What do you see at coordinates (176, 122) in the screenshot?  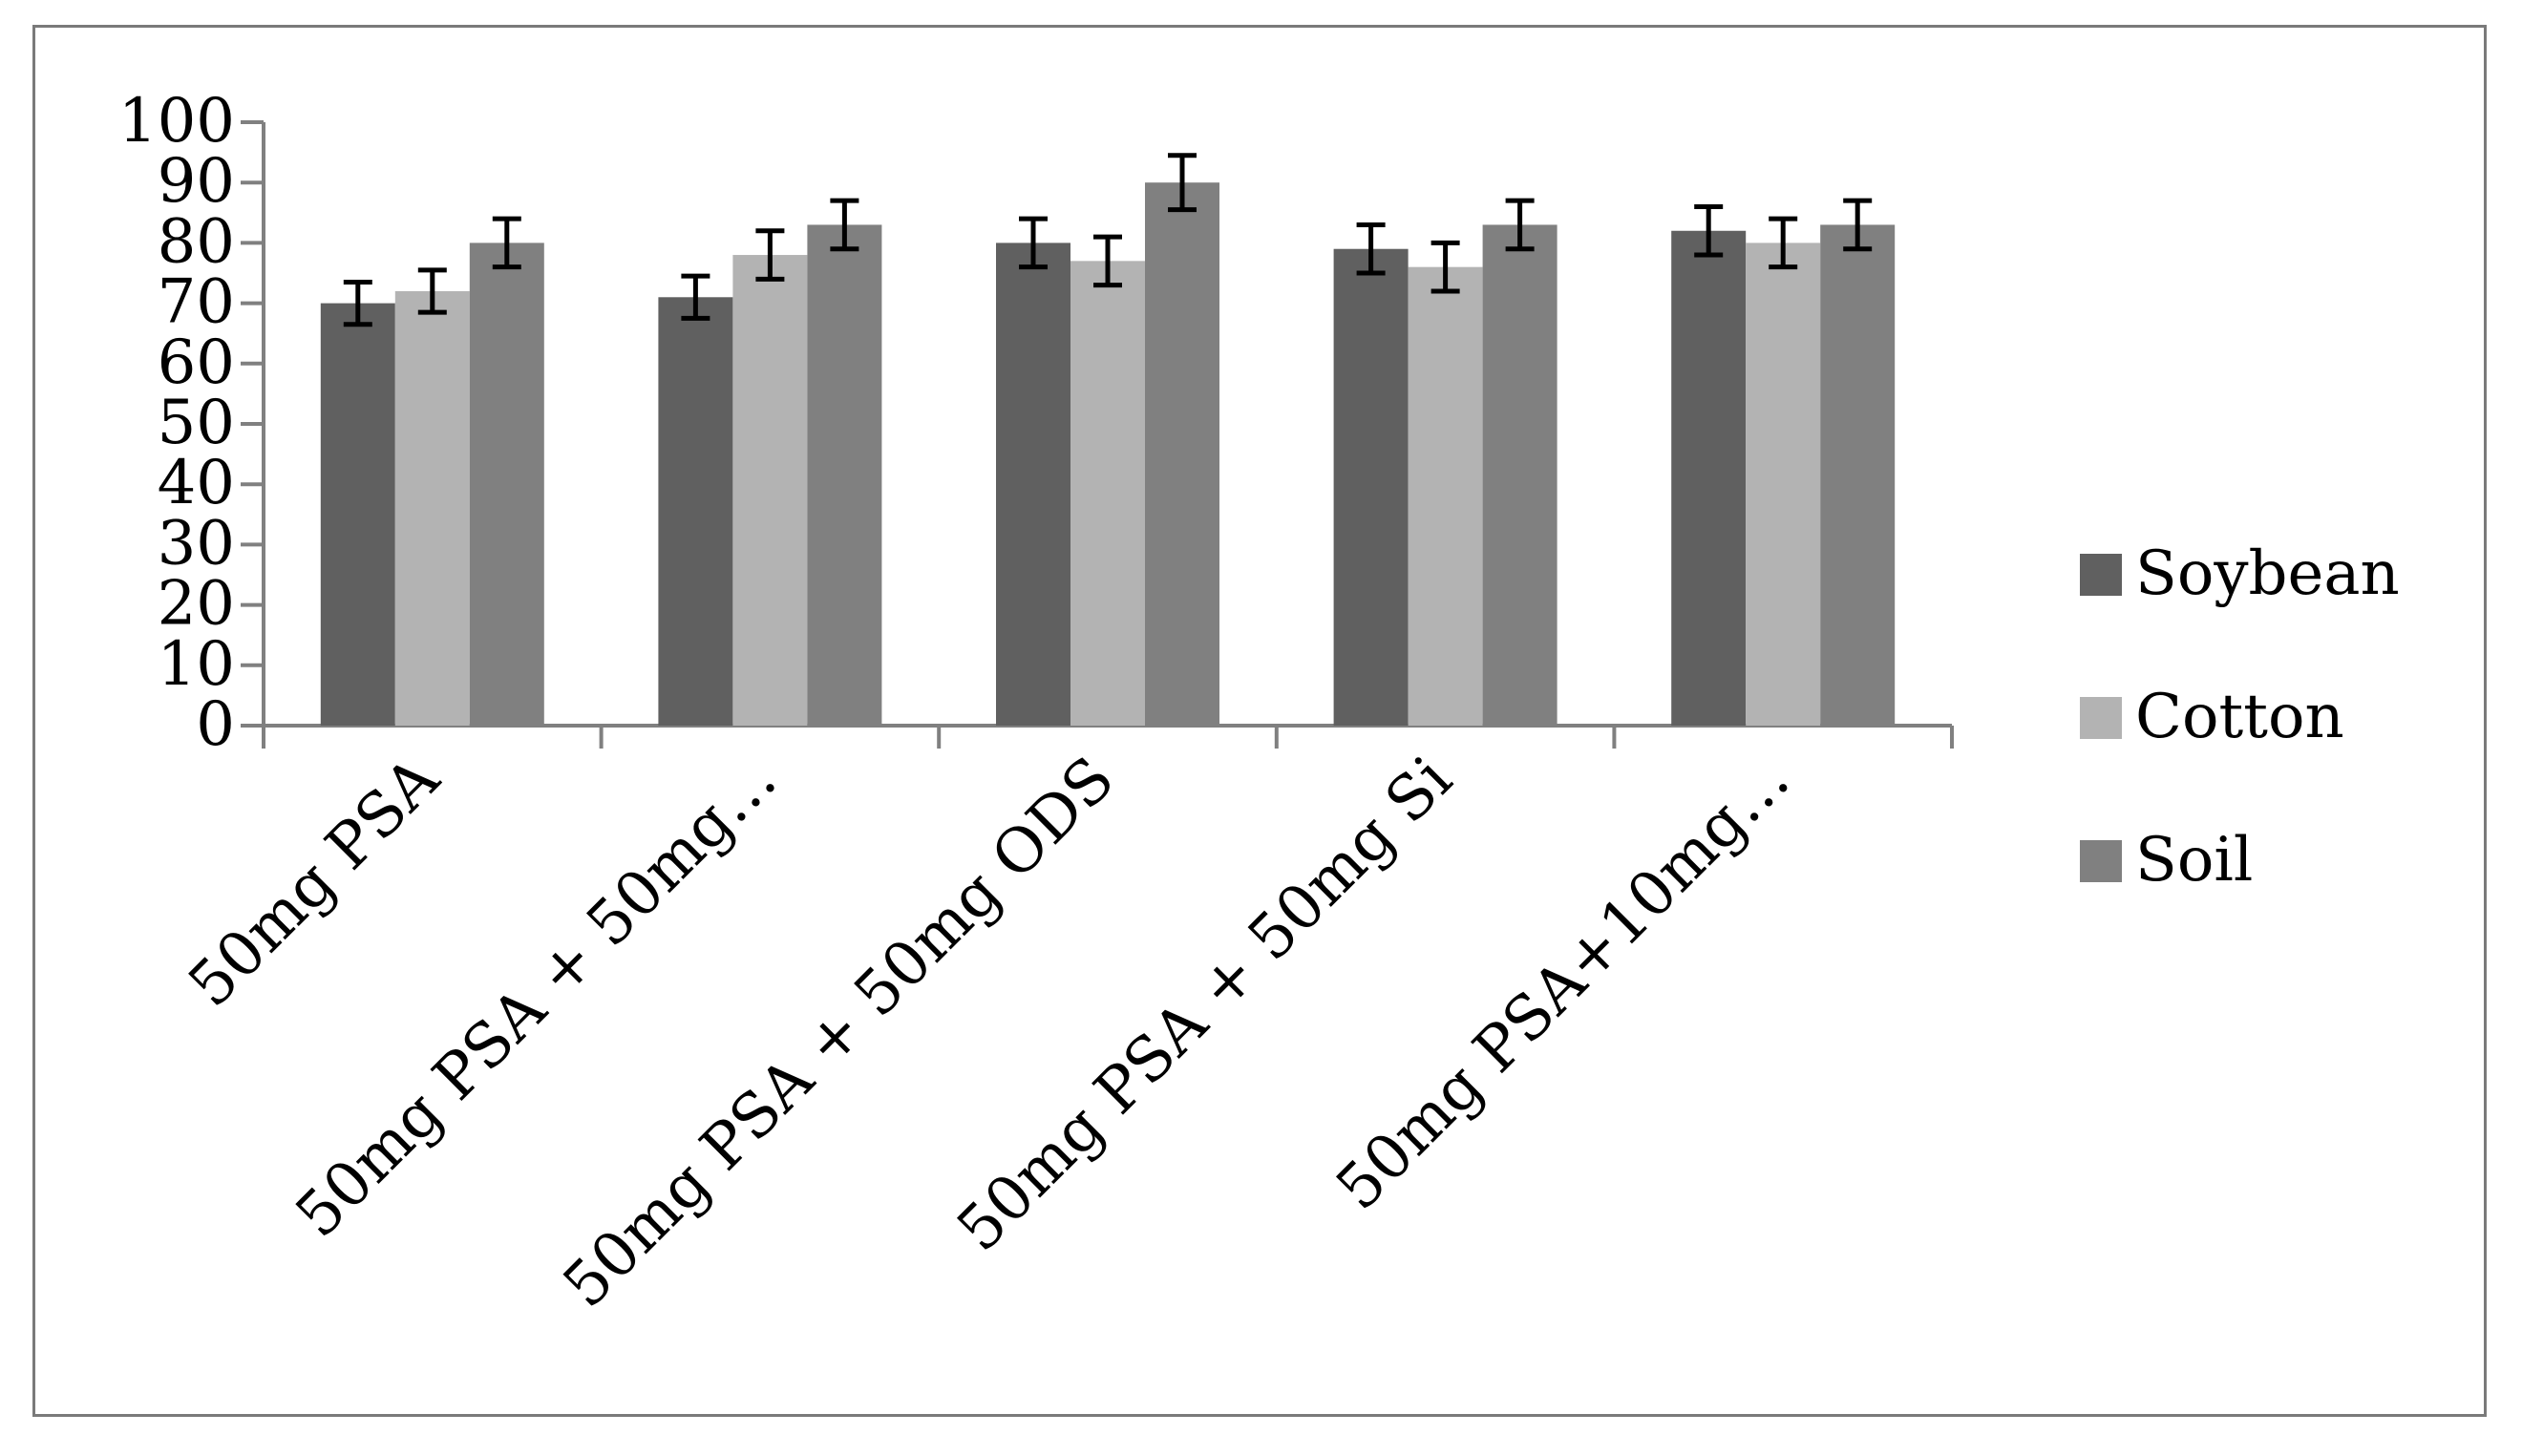 I see `y-tick-label: 100` at bounding box center [176, 122].